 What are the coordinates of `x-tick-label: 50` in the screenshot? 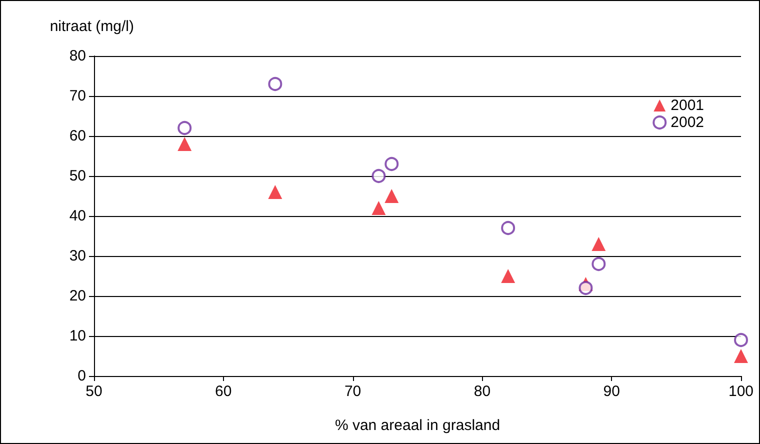 It's located at (94, 391).